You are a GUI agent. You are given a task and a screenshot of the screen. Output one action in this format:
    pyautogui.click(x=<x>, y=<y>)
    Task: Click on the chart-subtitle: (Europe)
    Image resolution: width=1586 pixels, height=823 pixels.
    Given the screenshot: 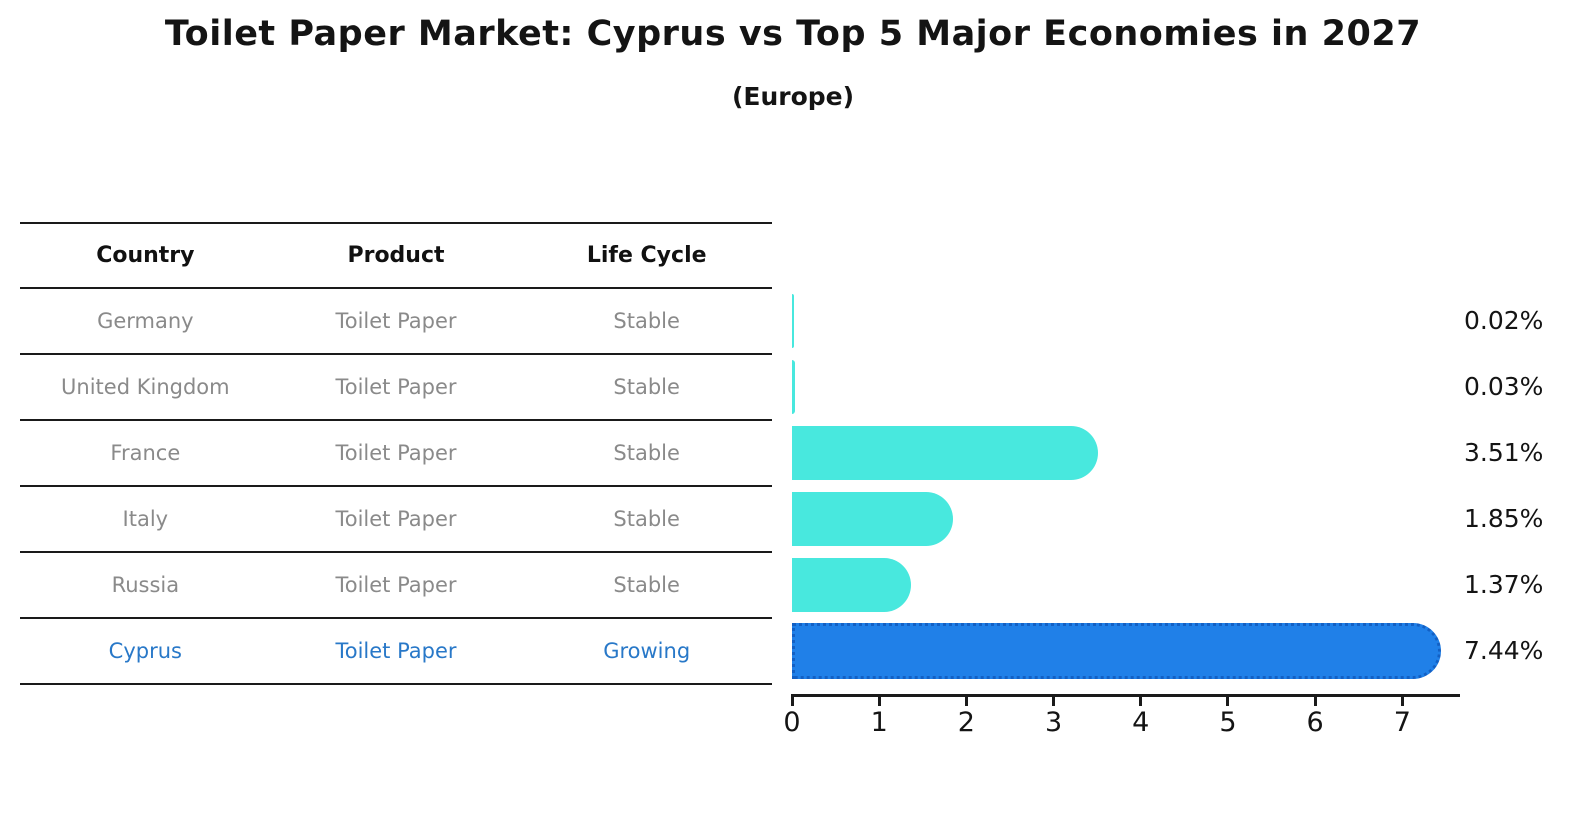 What is the action you would take?
    pyautogui.click(x=793, y=96)
    